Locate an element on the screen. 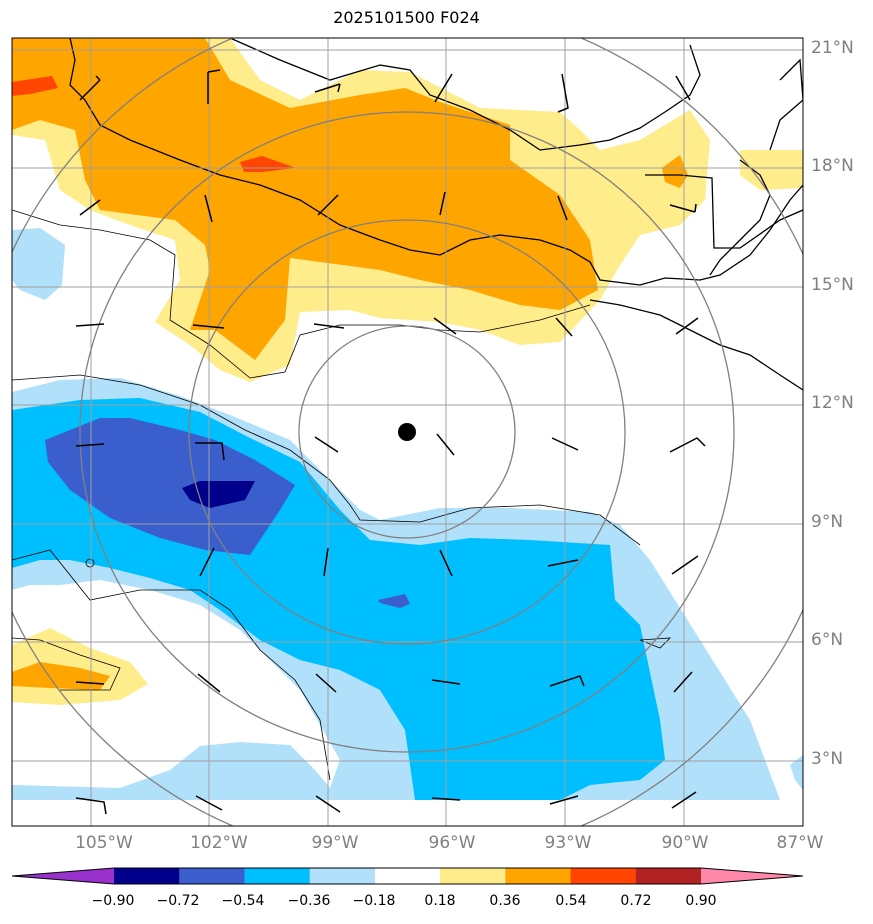 This screenshot has height=924, width=873. colorbar-tick-label: 0.18 is located at coordinates (440, 901).